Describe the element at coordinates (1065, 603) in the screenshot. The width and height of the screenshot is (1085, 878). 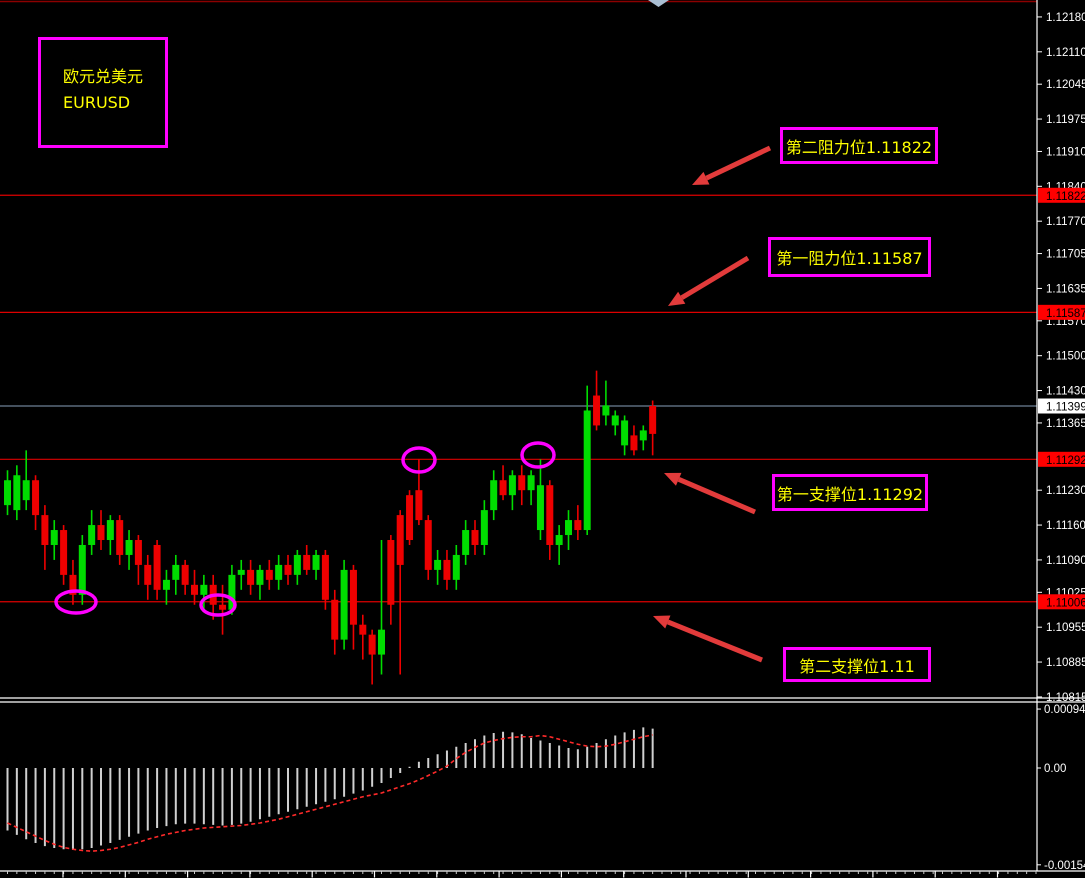
I see `level-price-badge-text: 1.11006` at that location.